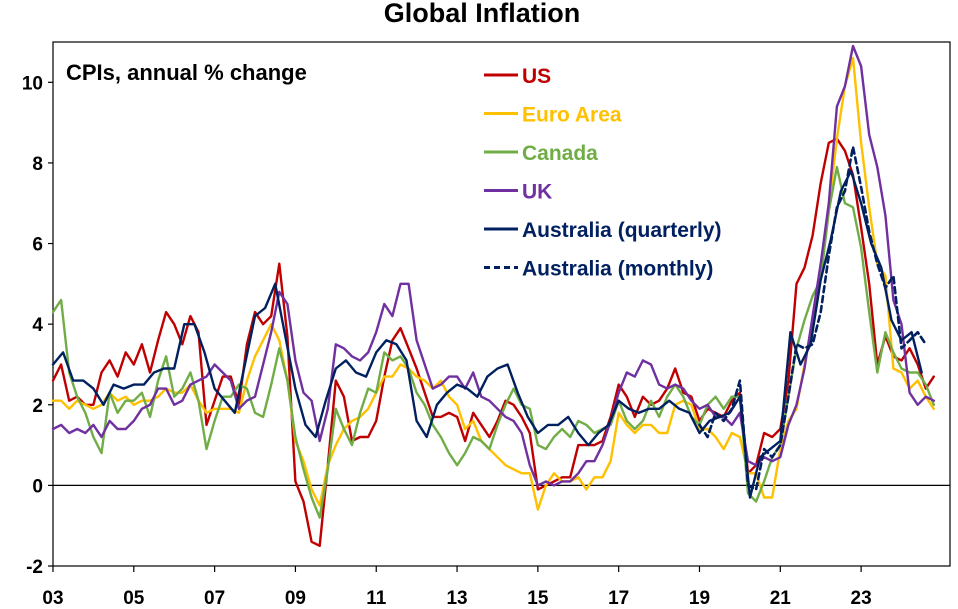 The width and height of the screenshot is (958, 609). I want to click on x-axis: 03 05 07 09 11 13 15 17 19 21 23, so click(457, 587).